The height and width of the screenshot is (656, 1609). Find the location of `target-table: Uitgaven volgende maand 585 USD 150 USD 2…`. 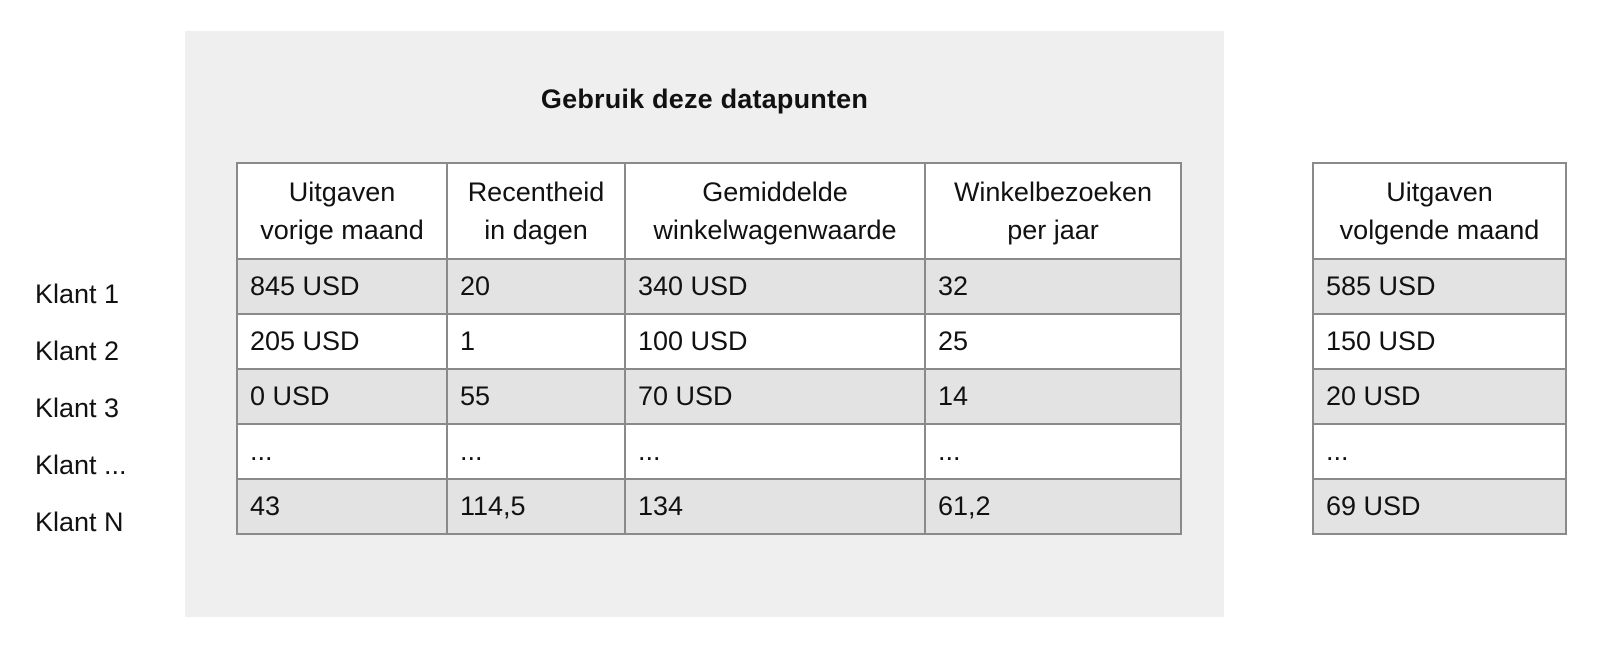

target-table: Uitgaven volgende maand 585 USD 150 USD 2… is located at coordinates (1439, 348).